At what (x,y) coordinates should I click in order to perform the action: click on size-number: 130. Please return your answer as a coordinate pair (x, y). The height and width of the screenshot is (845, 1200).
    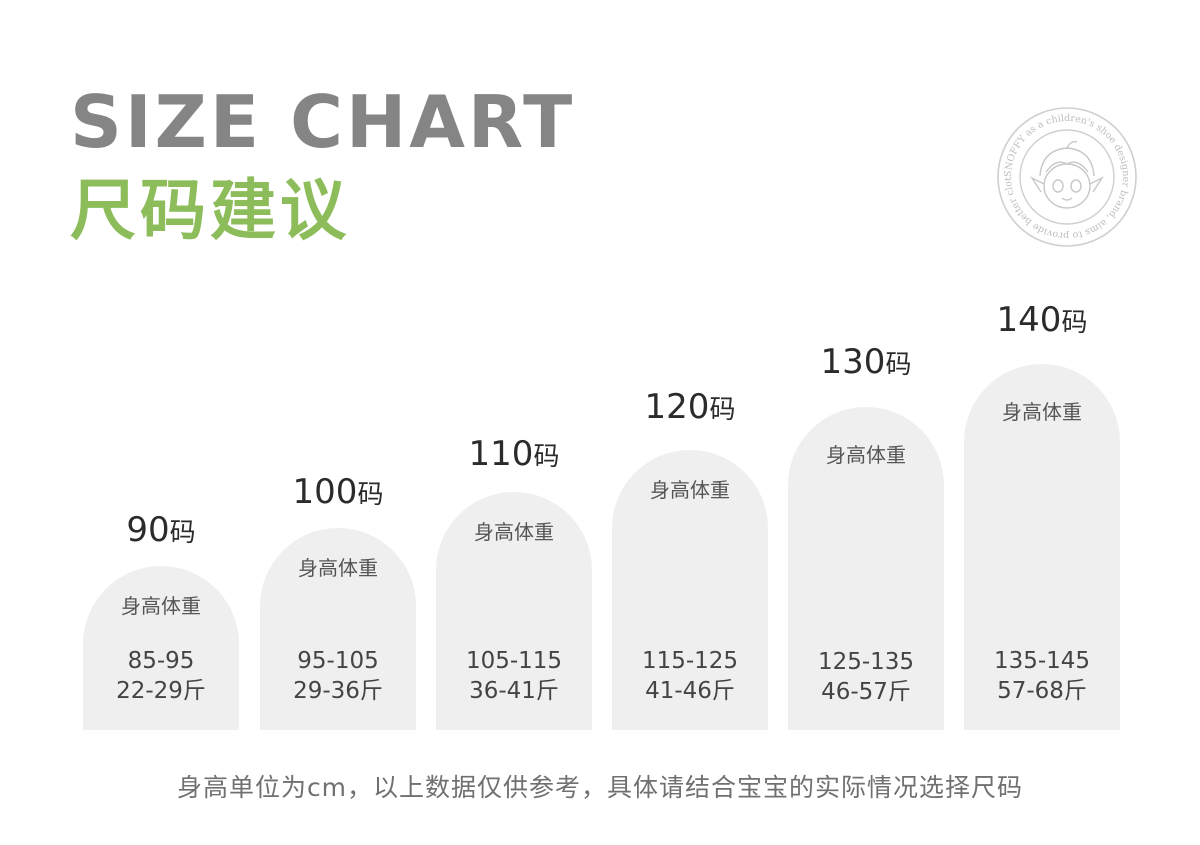
    Looking at the image, I should click on (853, 362).